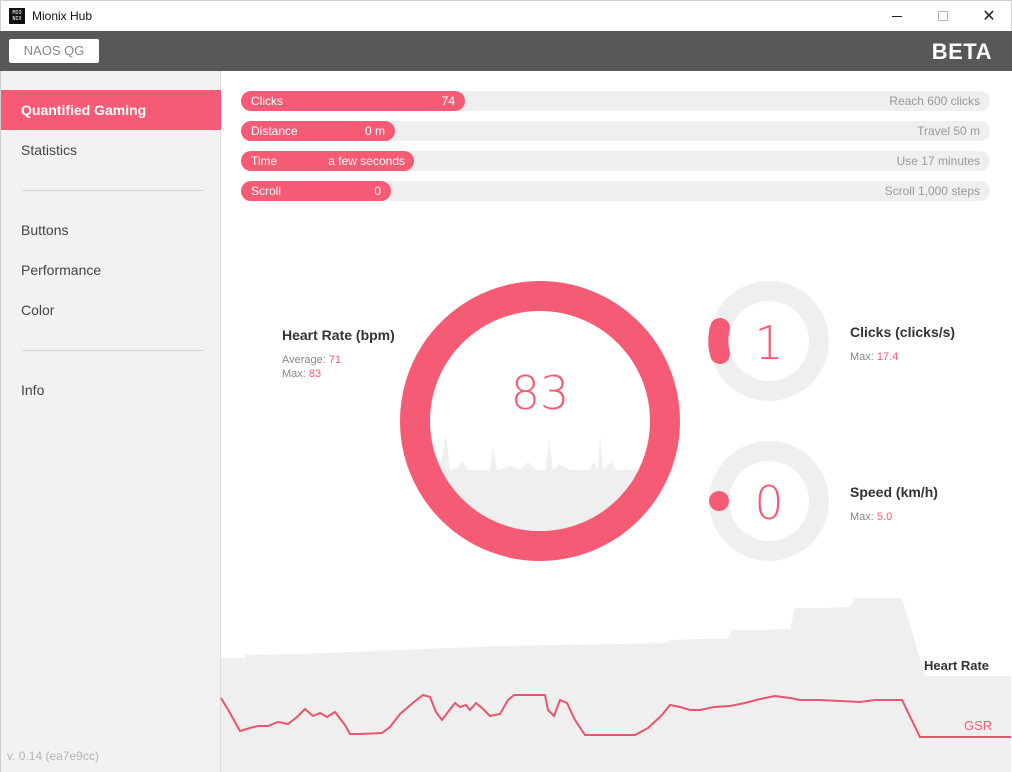 Image resolution: width=1012 pixels, height=772 pixels. I want to click on progress-label: Clicks, so click(267, 101).